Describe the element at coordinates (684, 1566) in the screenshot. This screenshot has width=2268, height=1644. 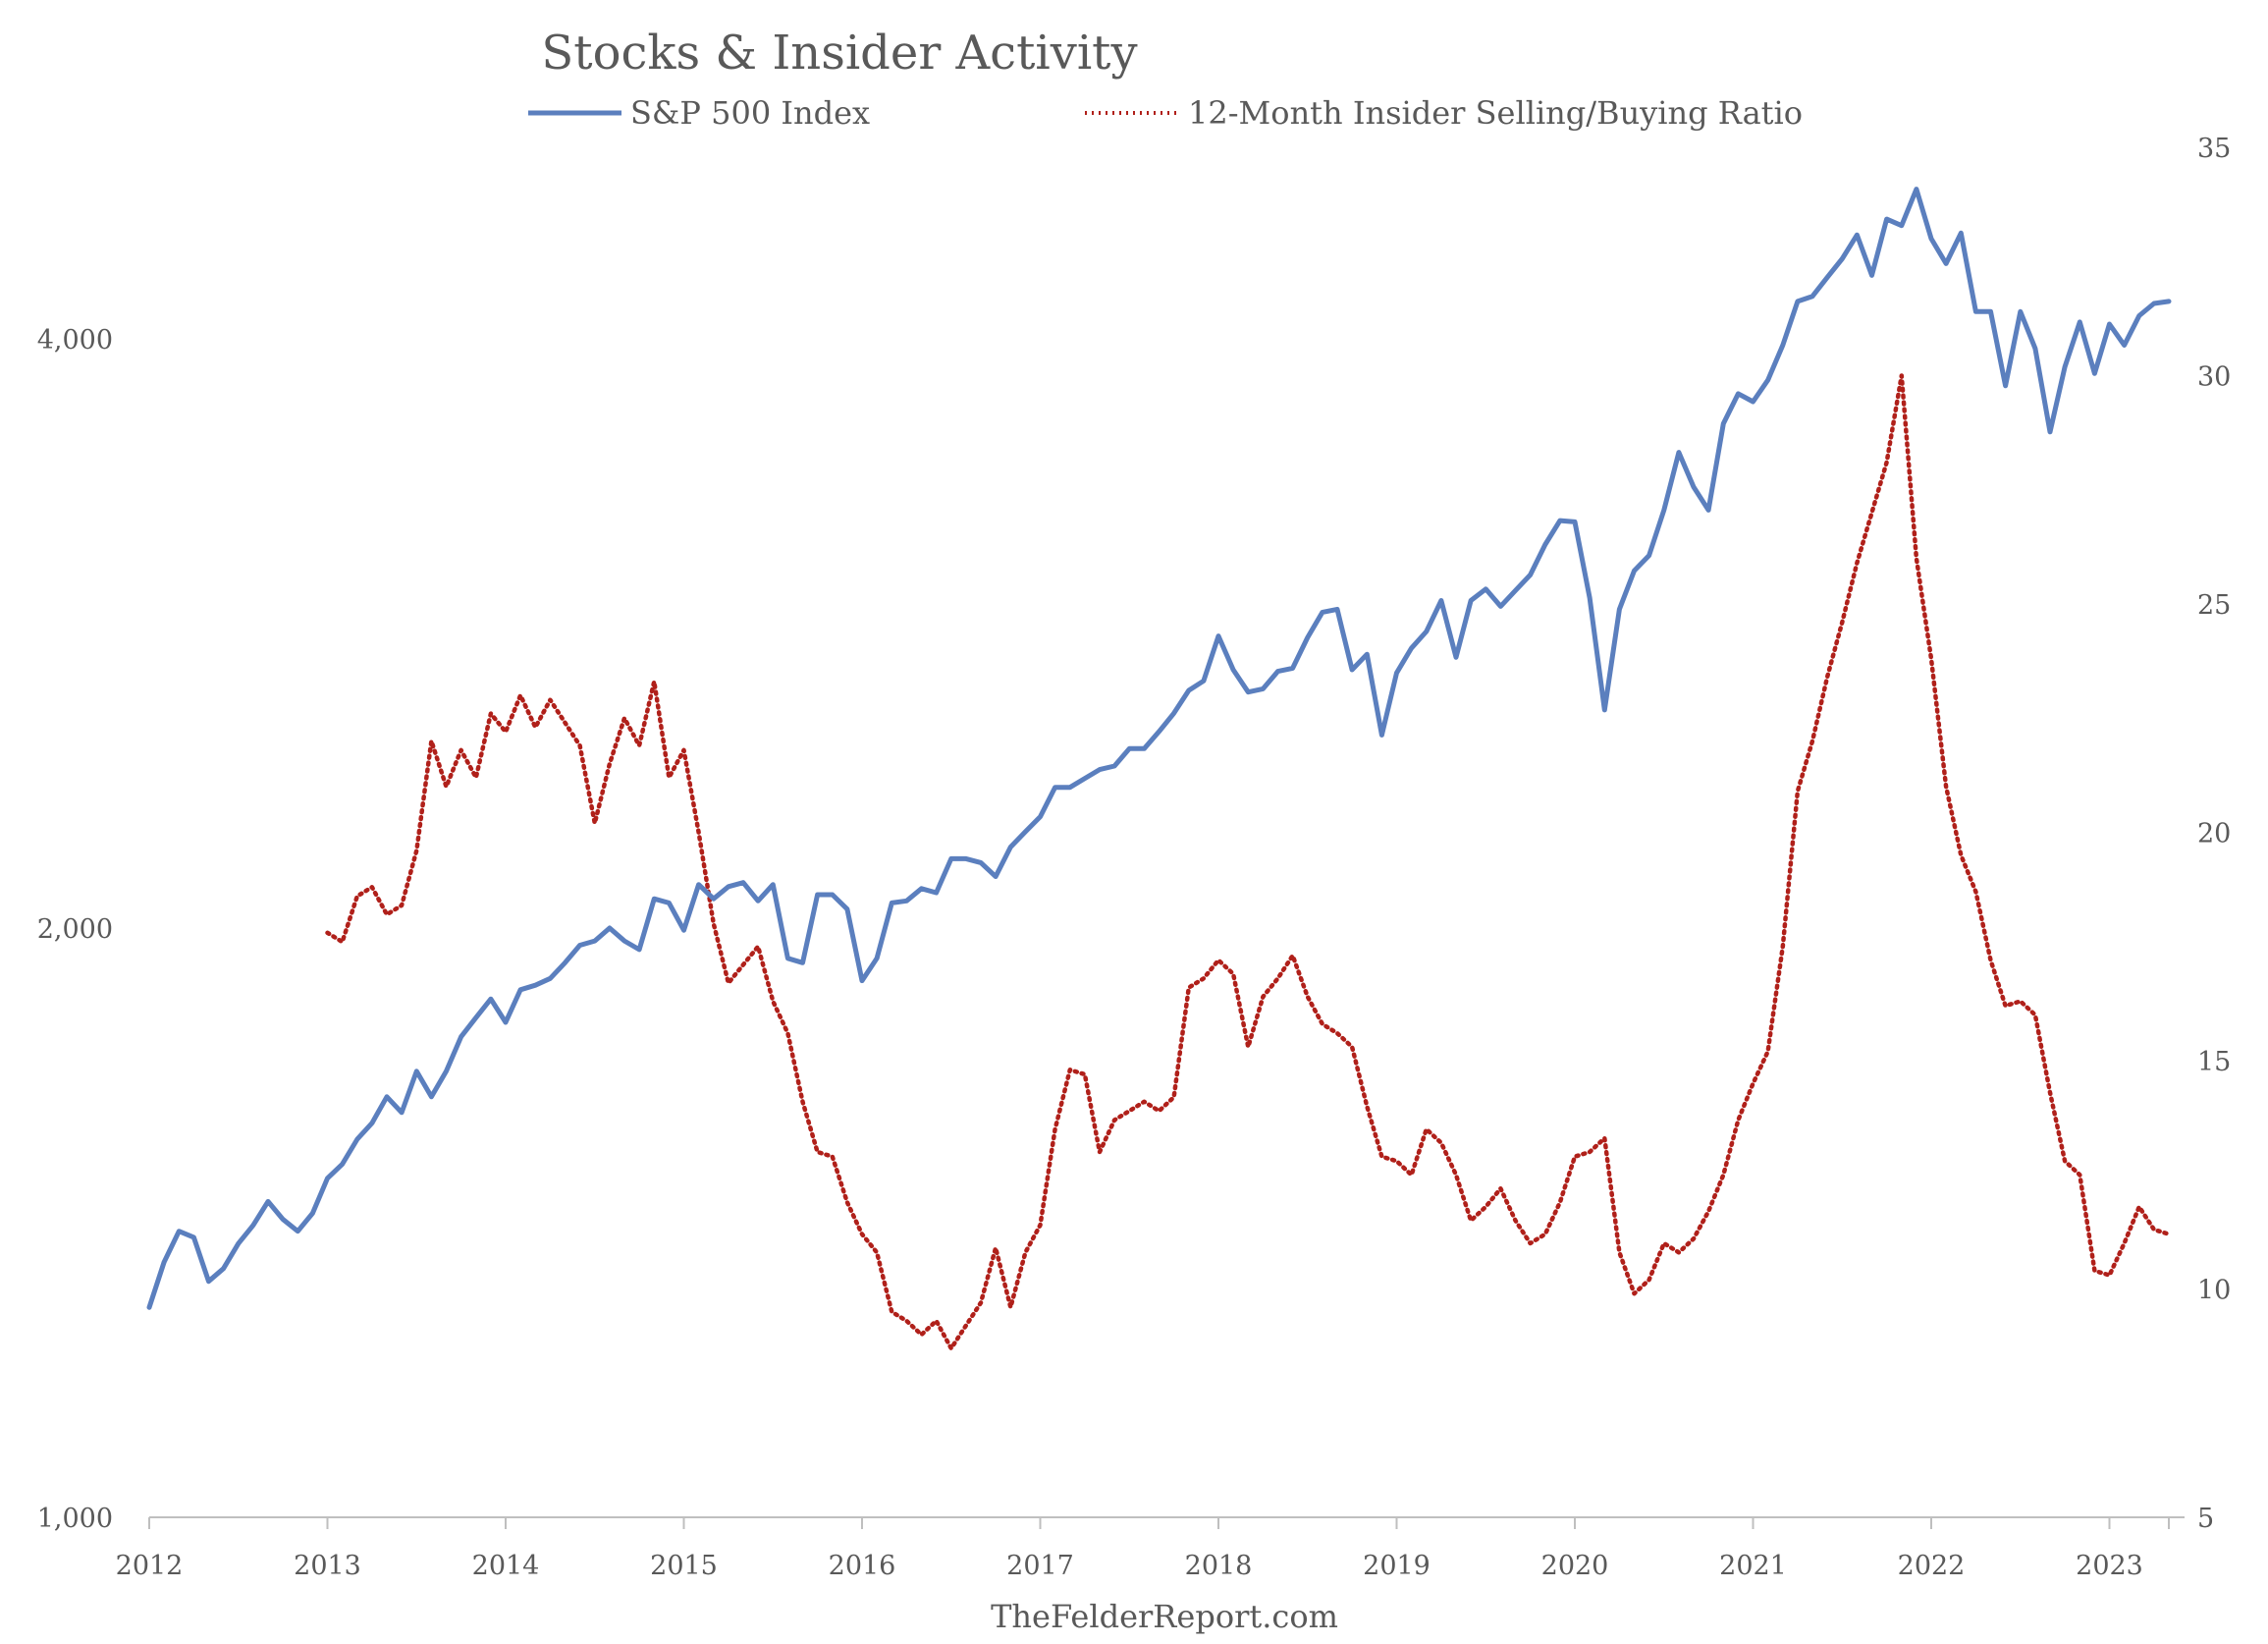
I see `x-tick-label: 2015` at that location.